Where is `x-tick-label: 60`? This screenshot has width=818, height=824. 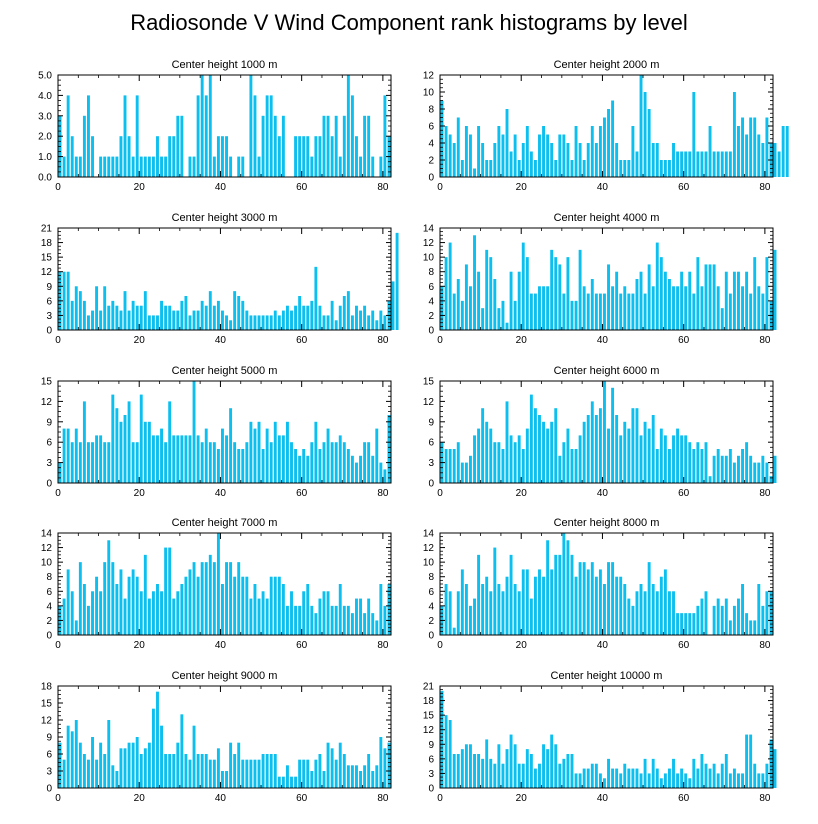
x-tick-label: 60 is located at coordinates (684, 493).